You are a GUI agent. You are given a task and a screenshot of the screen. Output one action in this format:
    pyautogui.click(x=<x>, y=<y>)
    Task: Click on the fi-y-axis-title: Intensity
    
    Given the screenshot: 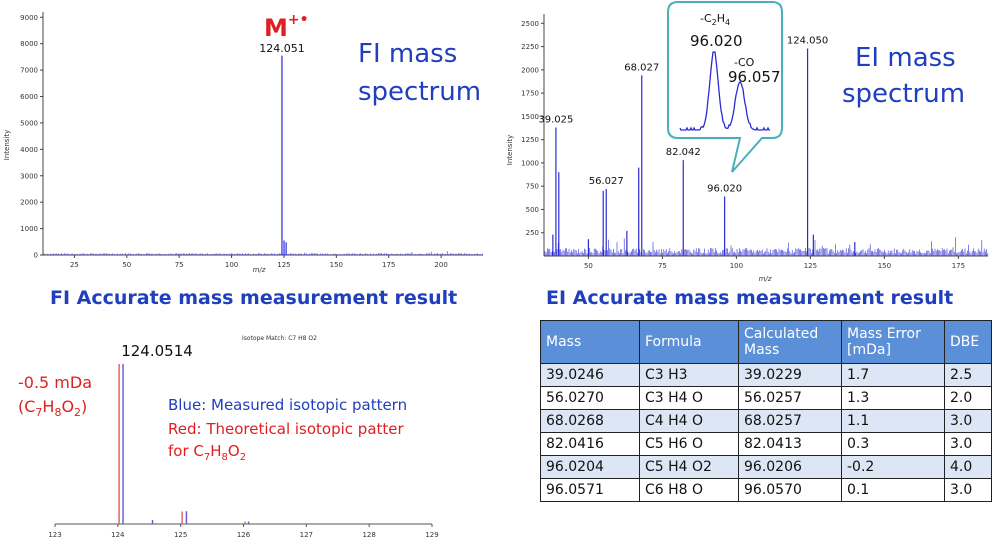 What is the action you would take?
    pyautogui.click(x=7, y=145)
    